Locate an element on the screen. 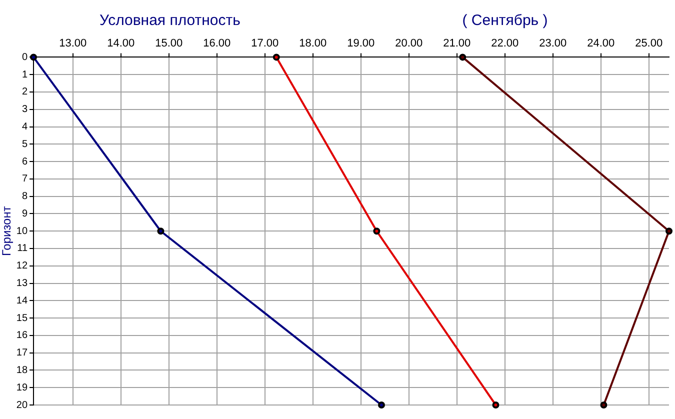  x-tick-label: 24.00 is located at coordinates (601, 44).